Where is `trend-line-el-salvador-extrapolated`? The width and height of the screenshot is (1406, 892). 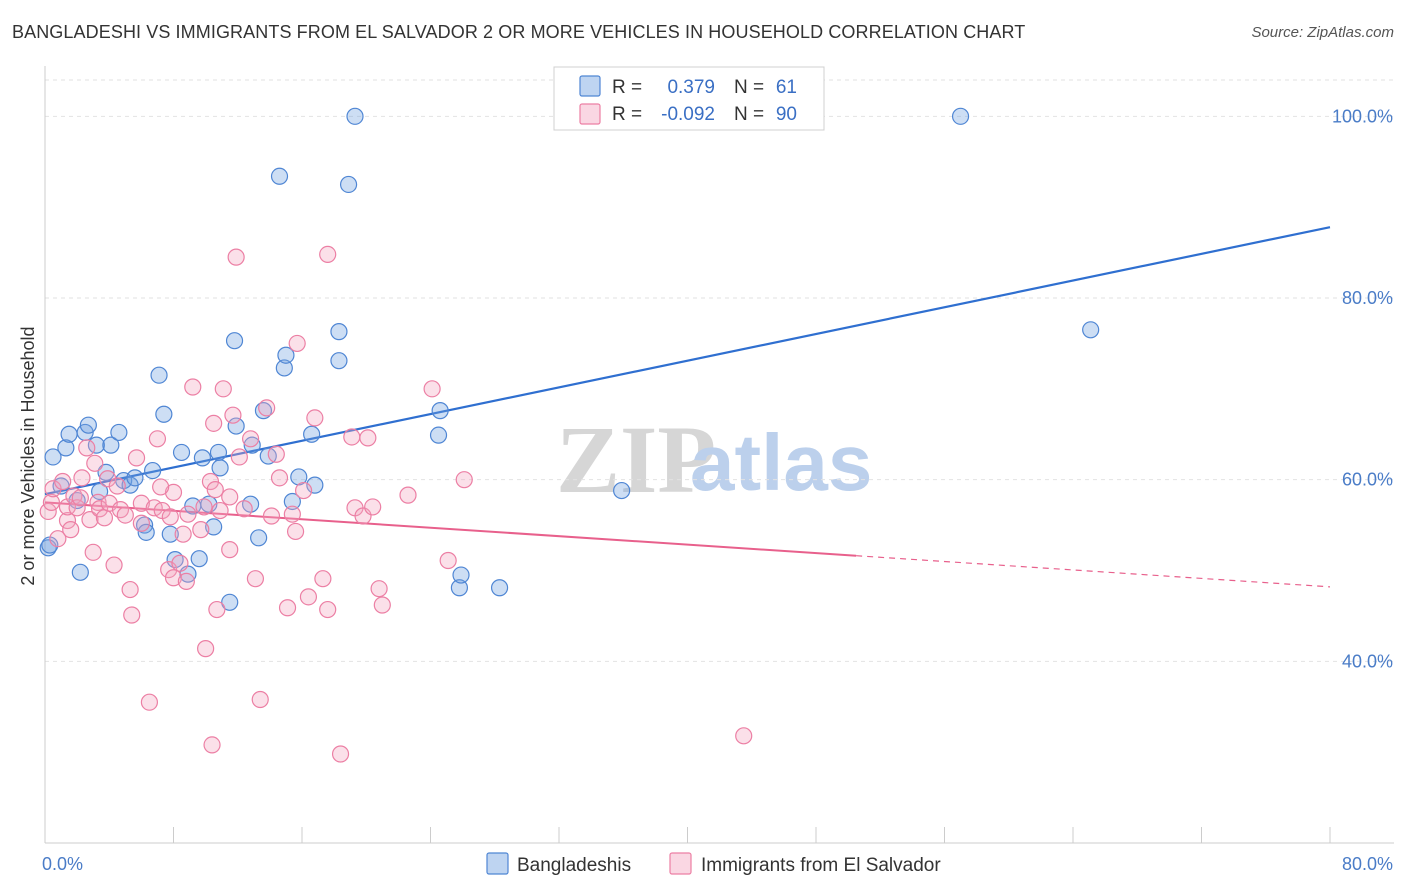
trend-line-el-salvador-extrapolated is located at coordinates (1093, 571).